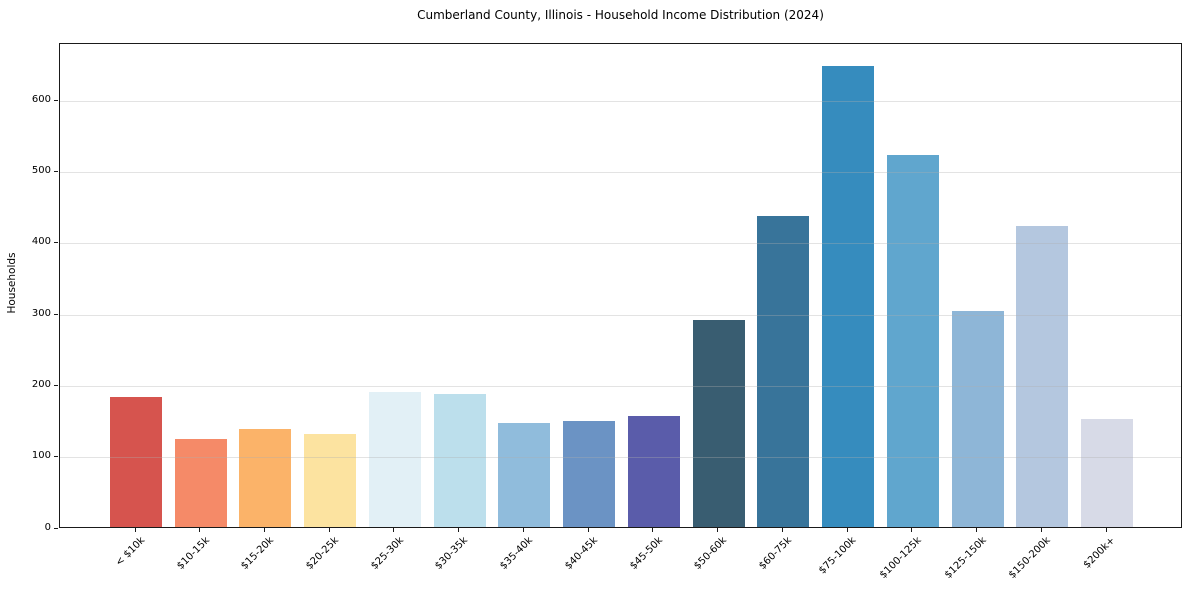 The width and height of the screenshot is (1189, 590). I want to click on x-tick-label-text: $75-100k, so click(838, 556).